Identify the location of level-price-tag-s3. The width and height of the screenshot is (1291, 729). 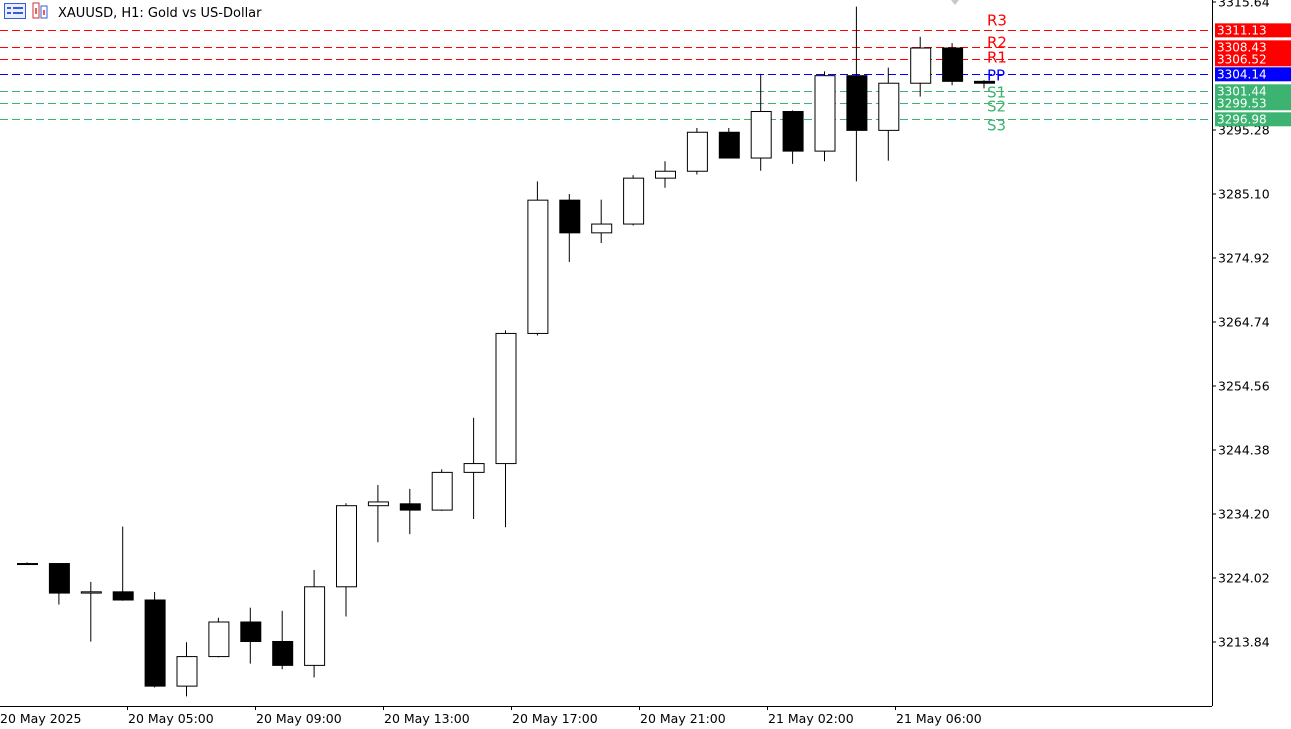
(1253, 119).